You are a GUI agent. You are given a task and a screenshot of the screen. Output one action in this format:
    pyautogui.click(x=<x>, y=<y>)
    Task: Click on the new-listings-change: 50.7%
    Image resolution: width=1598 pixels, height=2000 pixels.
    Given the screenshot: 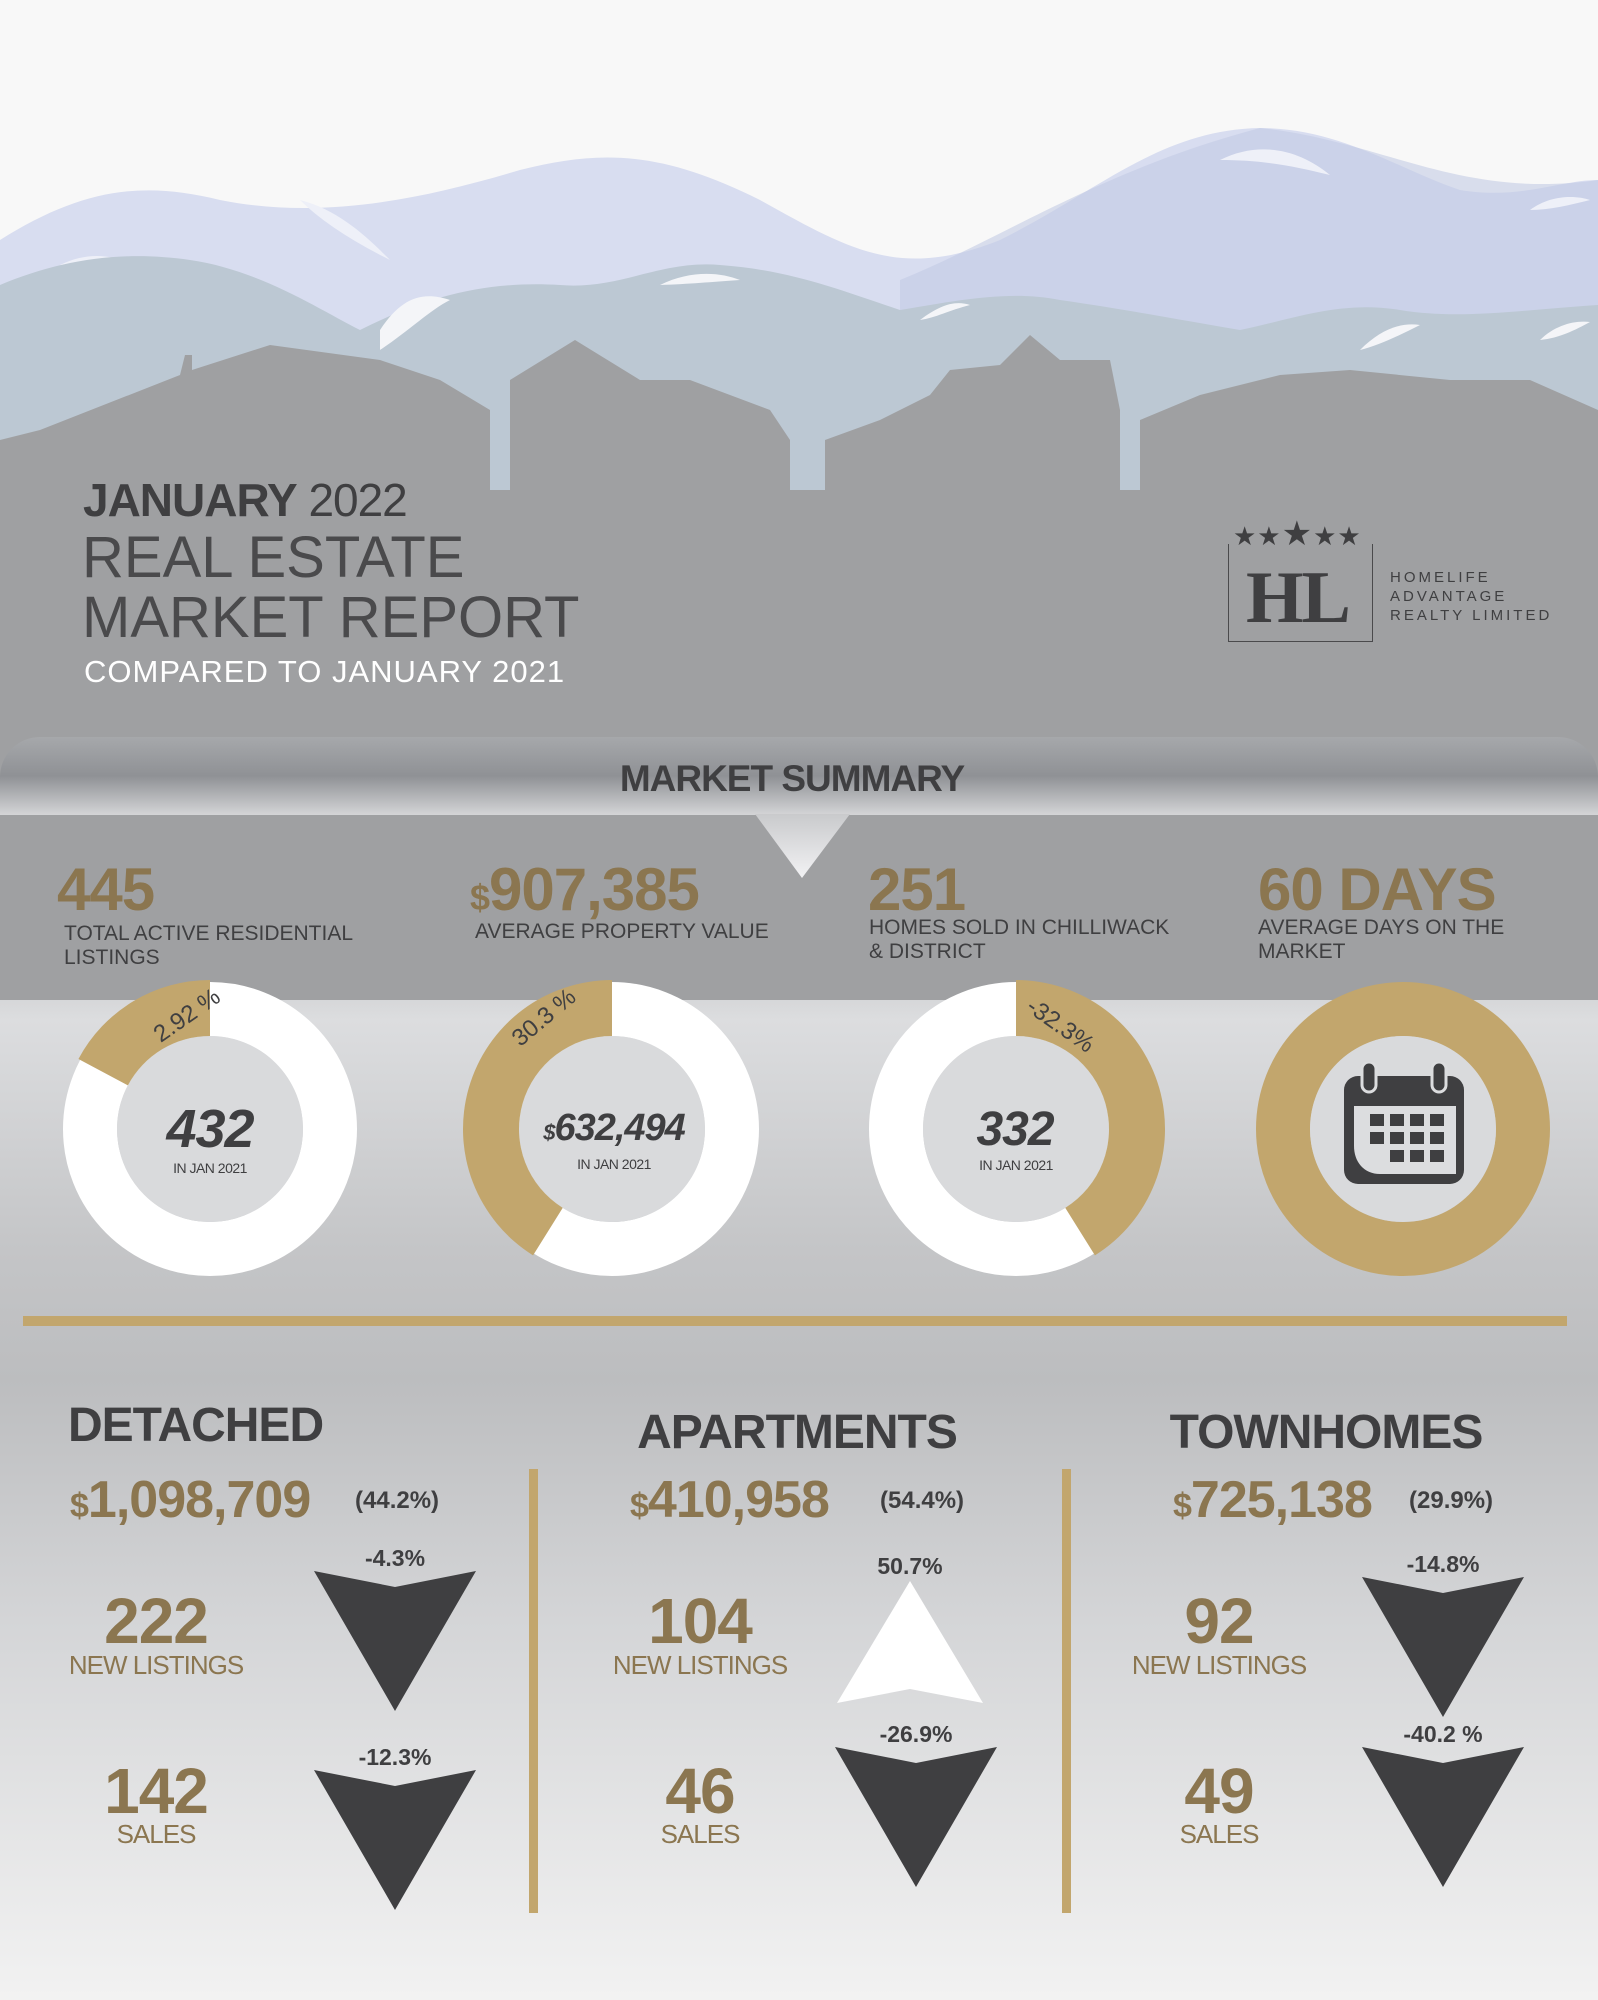 What is the action you would take?
    pyautogui.click(x=910, y=1566)
    